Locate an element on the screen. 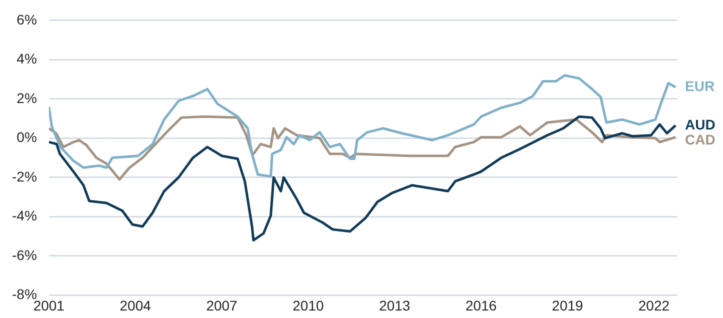  x-tick-label: 2016 is located at coordinates (481, 305).